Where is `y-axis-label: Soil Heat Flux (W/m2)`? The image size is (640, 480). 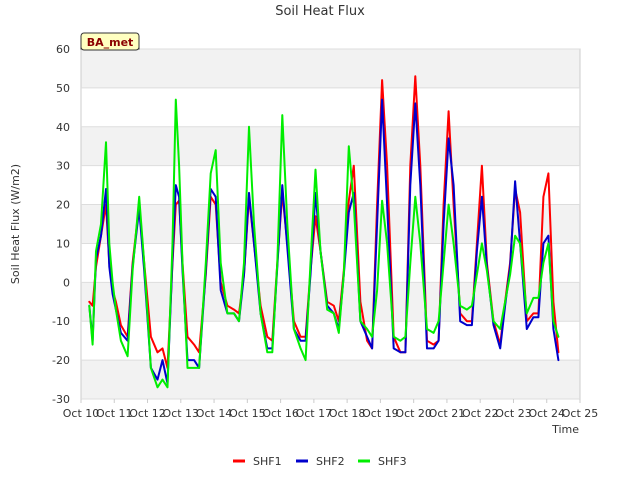 y-axis-label: Soil Heat Flux (W/m2) is located at coordinates (15, 224).